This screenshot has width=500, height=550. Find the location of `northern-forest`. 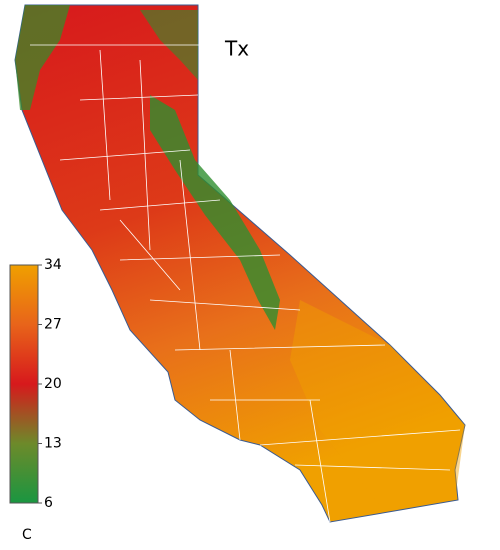

northern-forest is located at coordinates (42, 57).